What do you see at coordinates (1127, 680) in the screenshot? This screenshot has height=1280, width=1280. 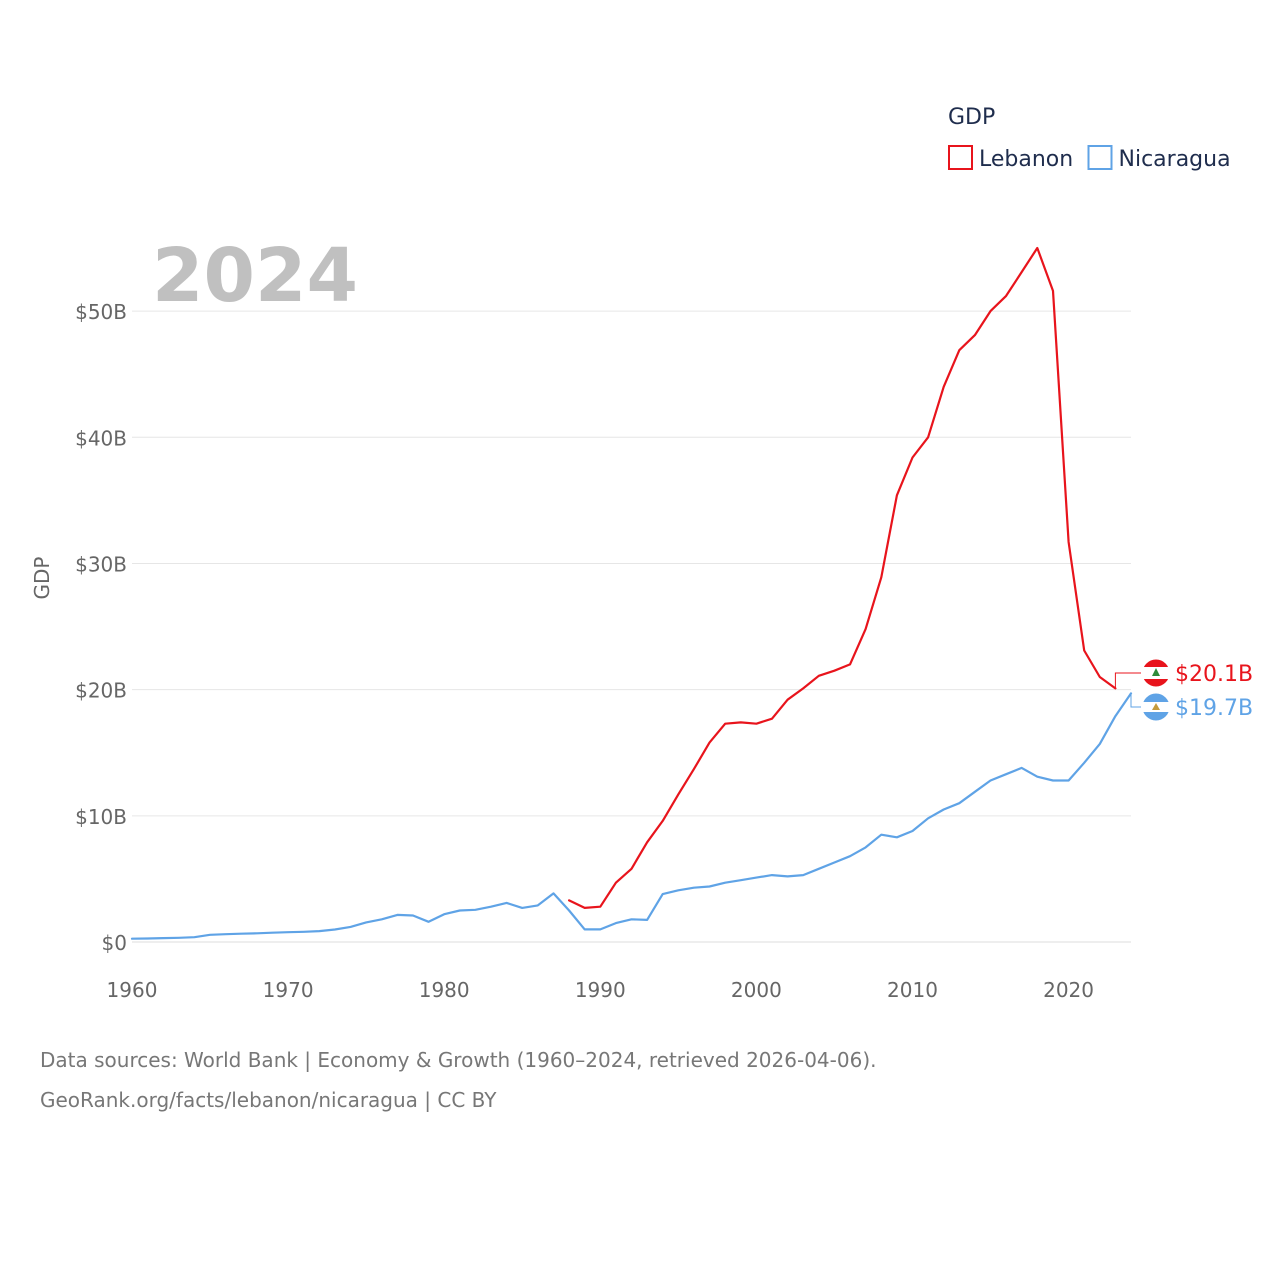 I see `end-connector-lebanon` at bounding box center [1127, 680].